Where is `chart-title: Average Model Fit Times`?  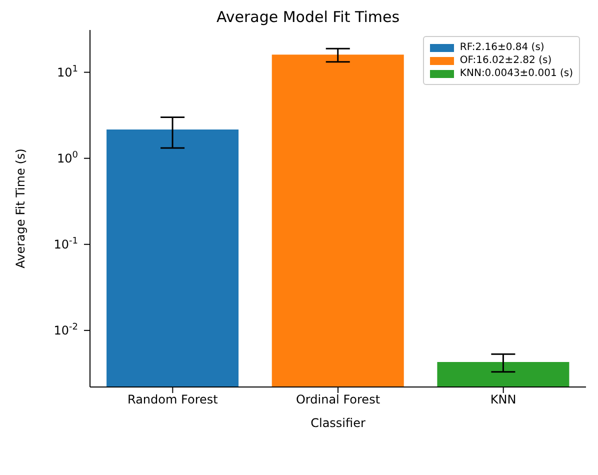
chart-title: Average Model Fit Times is located at coordinates (308, 17).